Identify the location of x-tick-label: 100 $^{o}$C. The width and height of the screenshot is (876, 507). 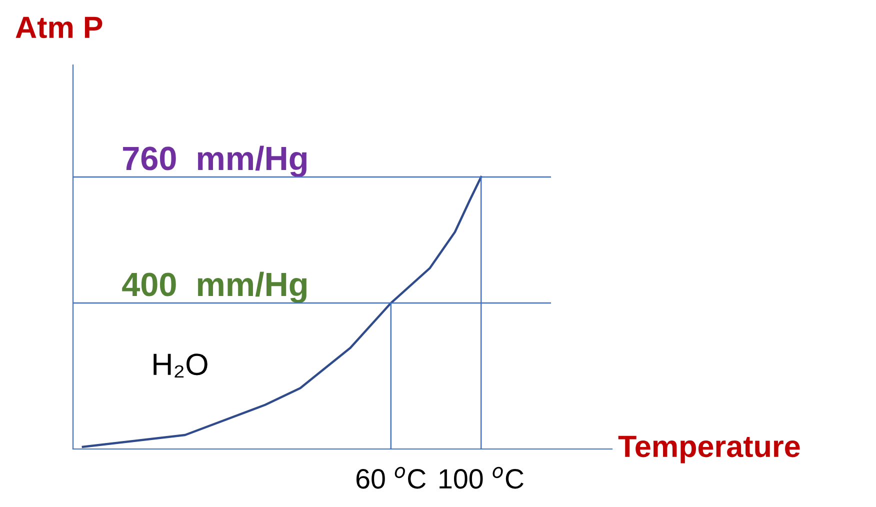
(482, 477).